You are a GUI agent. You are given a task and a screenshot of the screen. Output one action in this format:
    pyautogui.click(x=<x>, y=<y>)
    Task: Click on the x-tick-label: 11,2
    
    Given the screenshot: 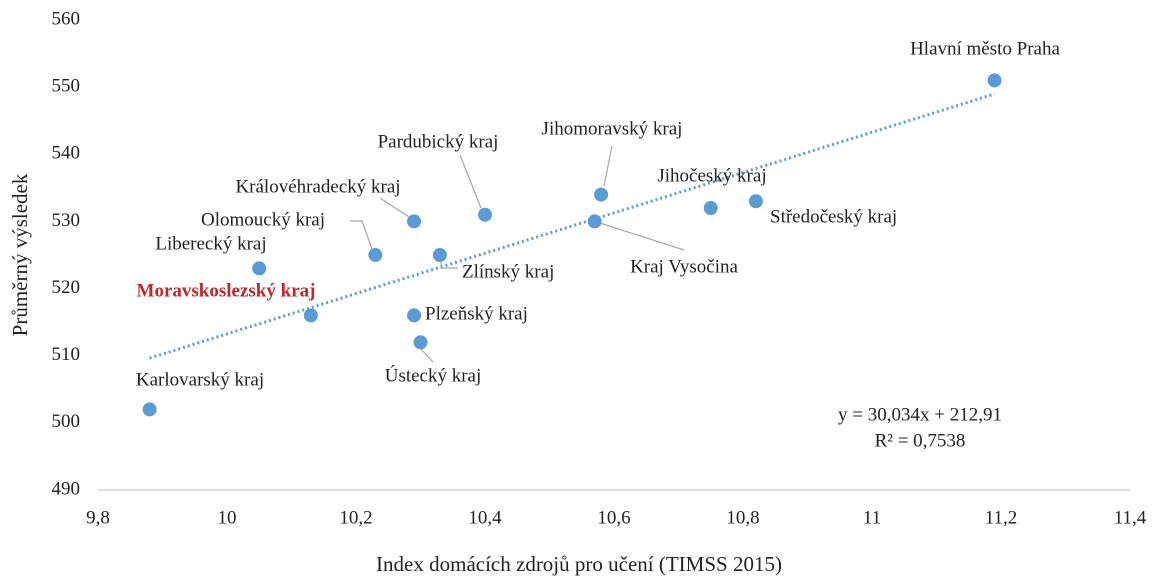 What is the action you would take?
    pyautogui.click(x=1001, y=517)
    